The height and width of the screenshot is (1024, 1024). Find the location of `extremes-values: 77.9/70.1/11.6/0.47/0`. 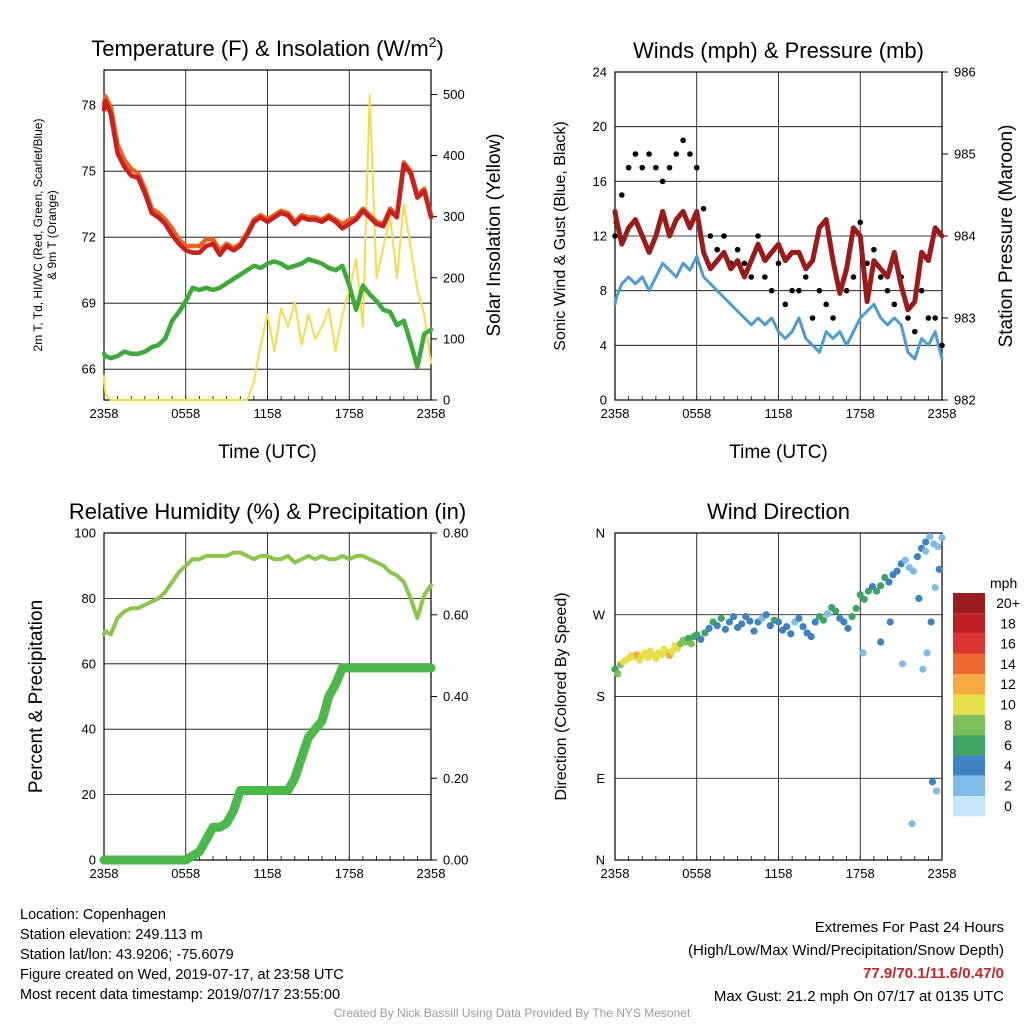

extremes-values: 77.9/70.1/11.6/0.47/0 is located at coordinates (933, 973).